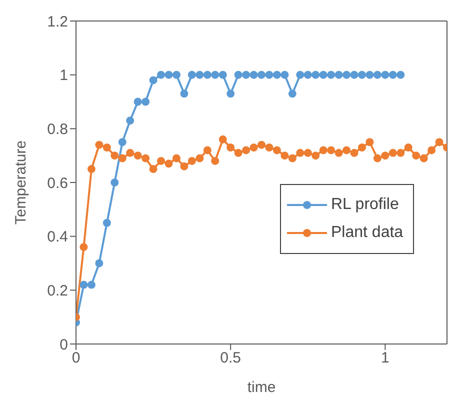  Describe the element at coordinates (57, 129) in the screenshot. I see `y-tick-label: 0.8` at that location.